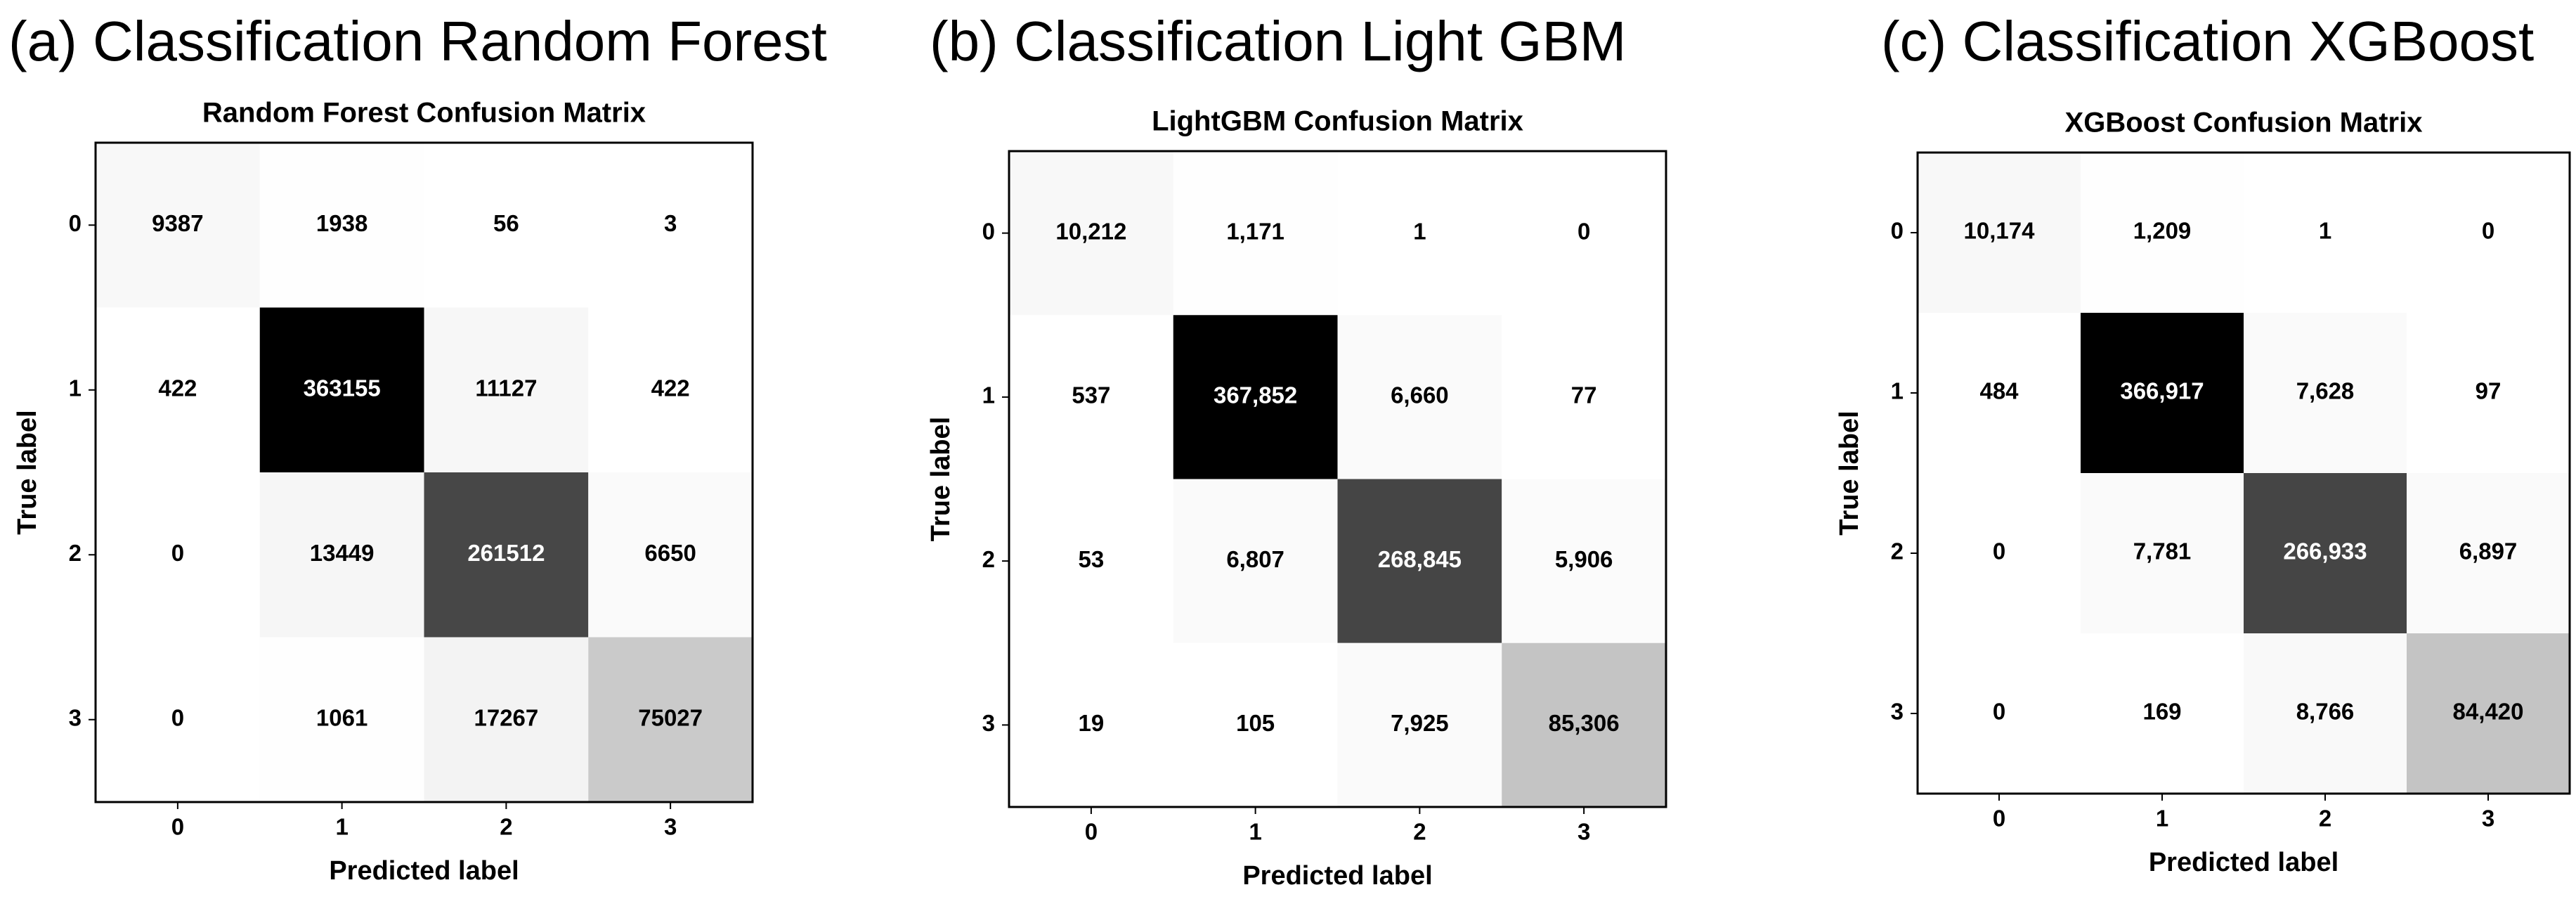 The image size is (2576, 911). I want to click on cell-label: 1,171, so click(1255, 231).